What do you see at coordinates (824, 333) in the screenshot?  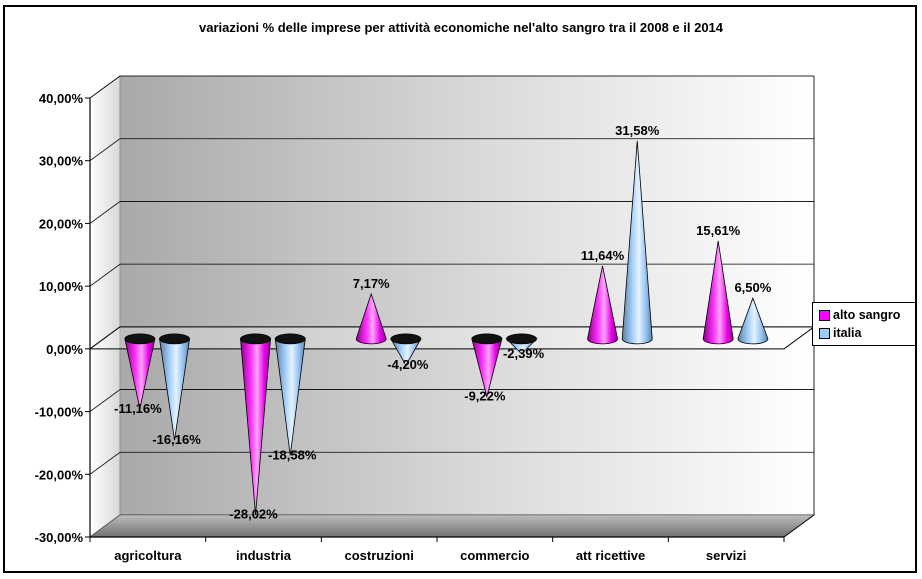 I see `legend-swatch-italia` at bounding box center [824, 333].